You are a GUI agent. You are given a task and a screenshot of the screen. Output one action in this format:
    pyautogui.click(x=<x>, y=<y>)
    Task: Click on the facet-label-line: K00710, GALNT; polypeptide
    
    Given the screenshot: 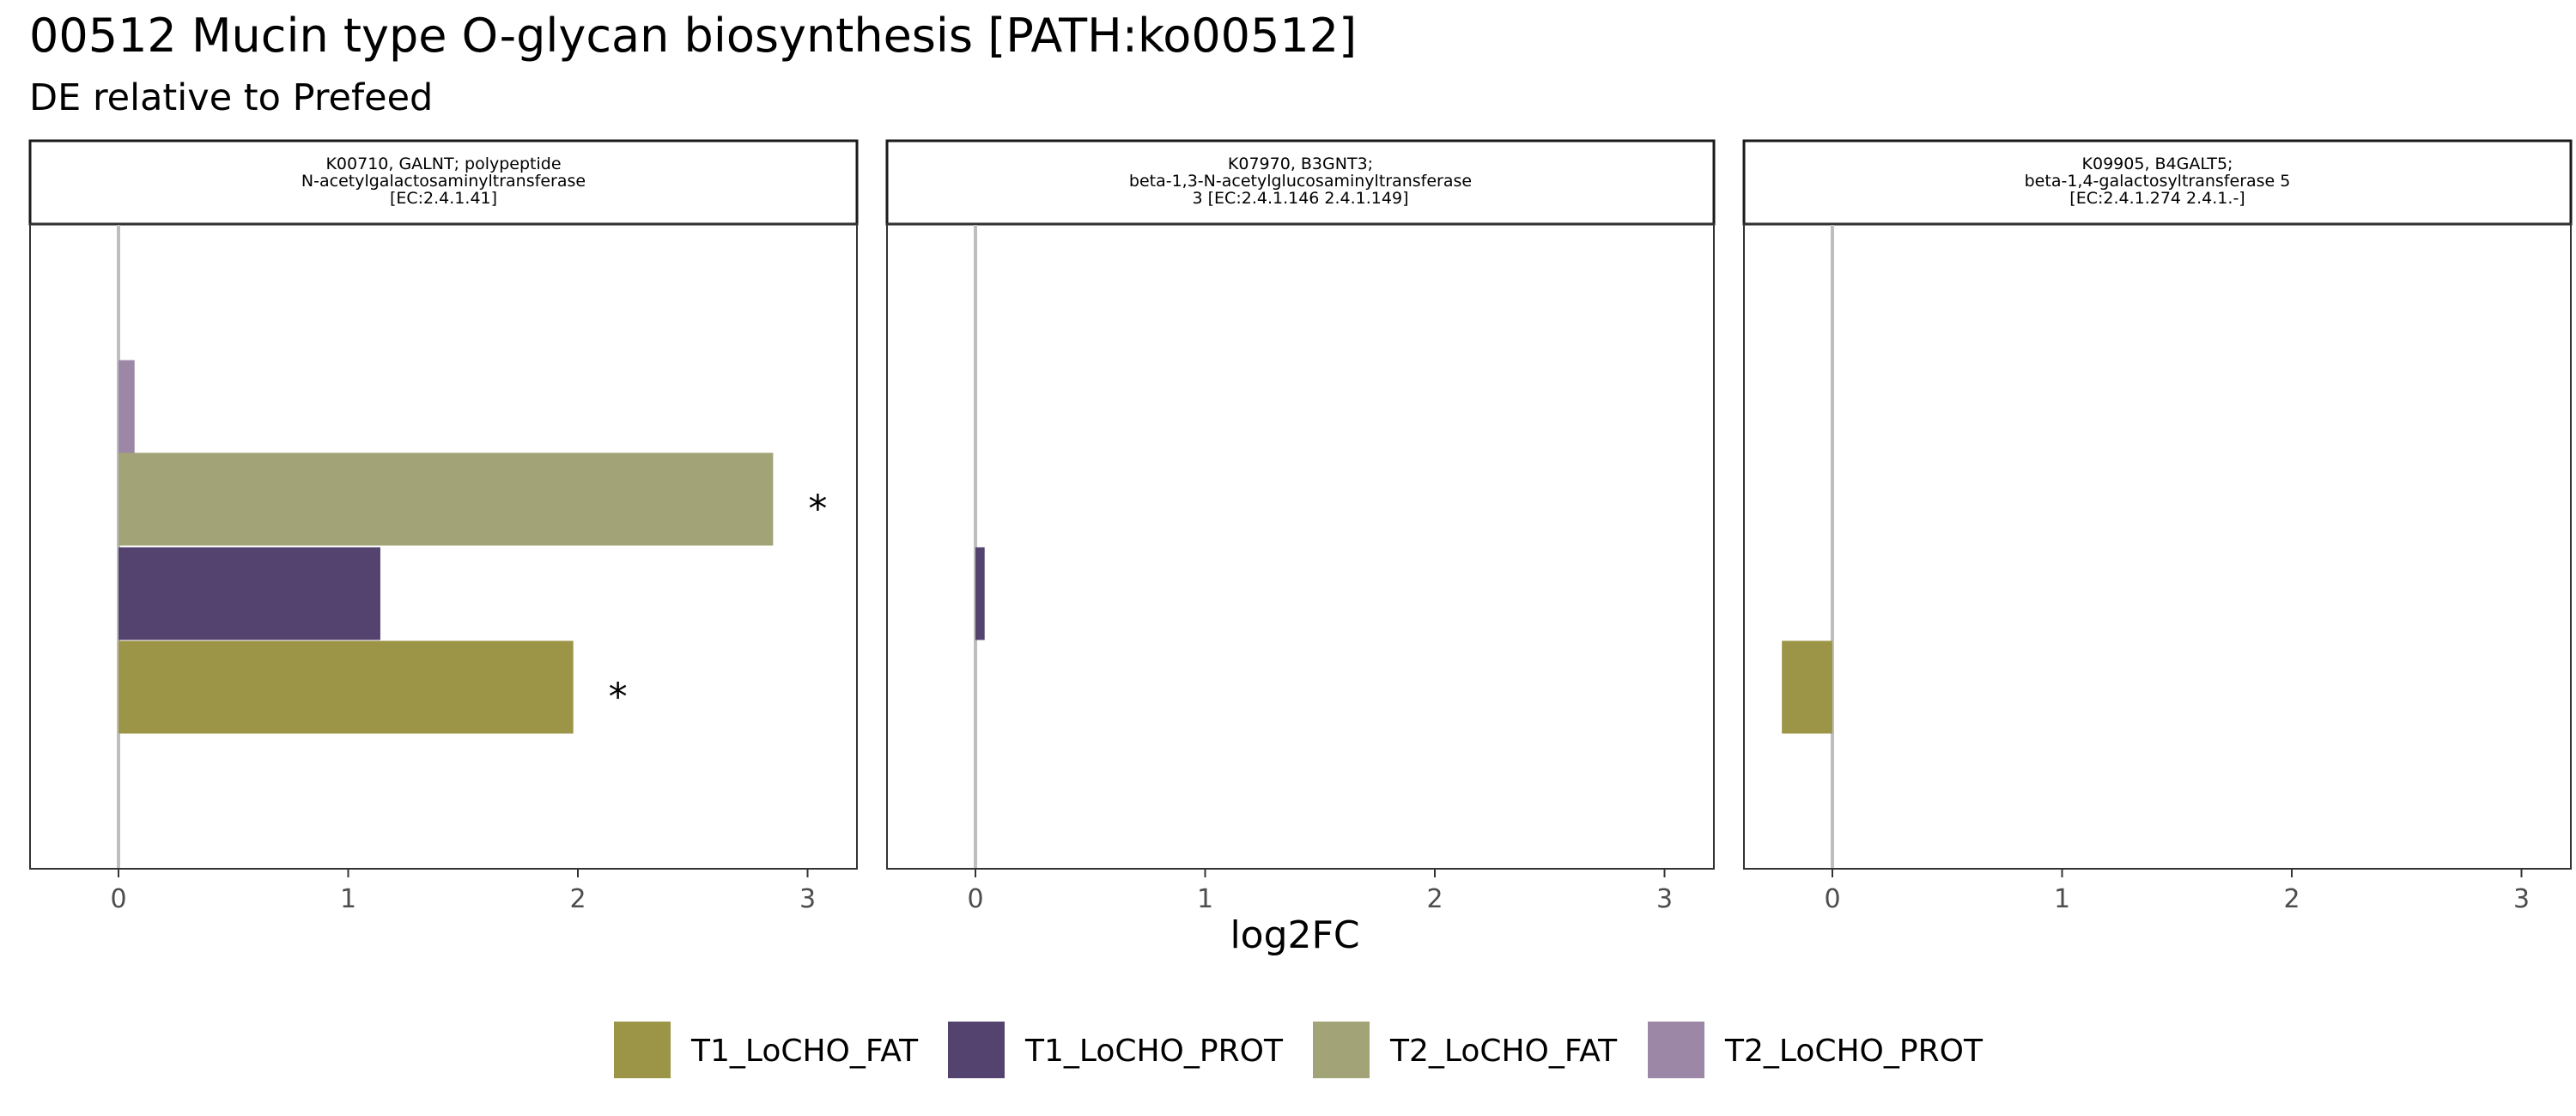 What is the action you would take?
    pyautogui.click(x=443, y=164)
    